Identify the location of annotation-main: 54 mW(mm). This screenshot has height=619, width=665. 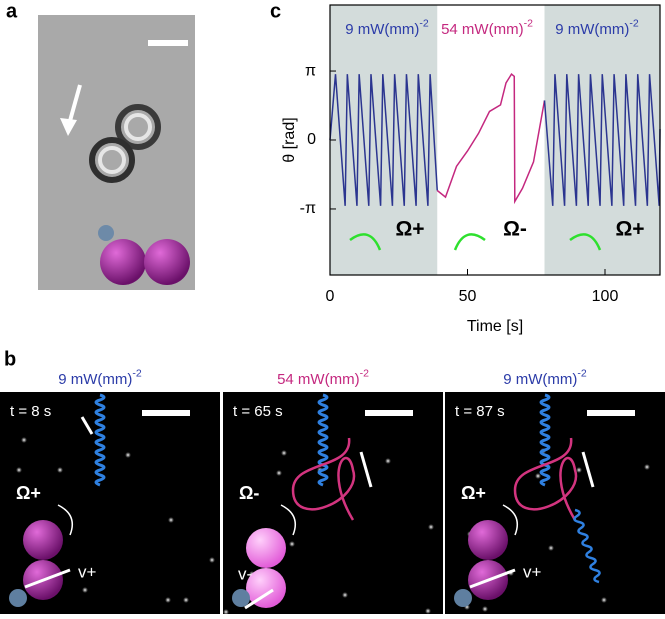
(482, 29).